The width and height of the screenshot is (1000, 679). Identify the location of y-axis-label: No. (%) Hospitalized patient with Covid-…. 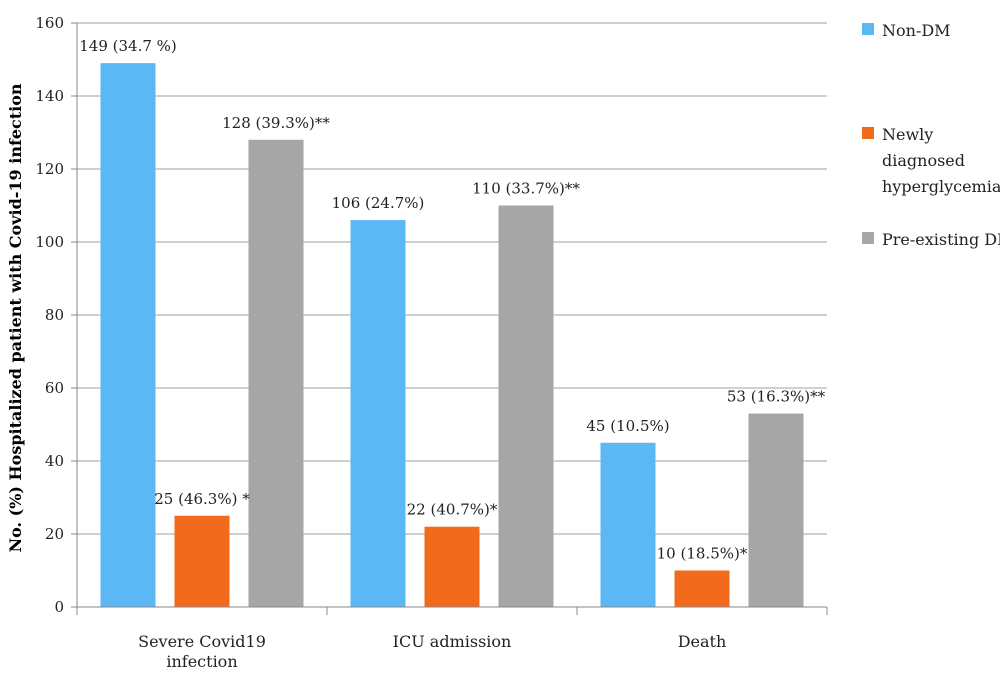
(15, 317).